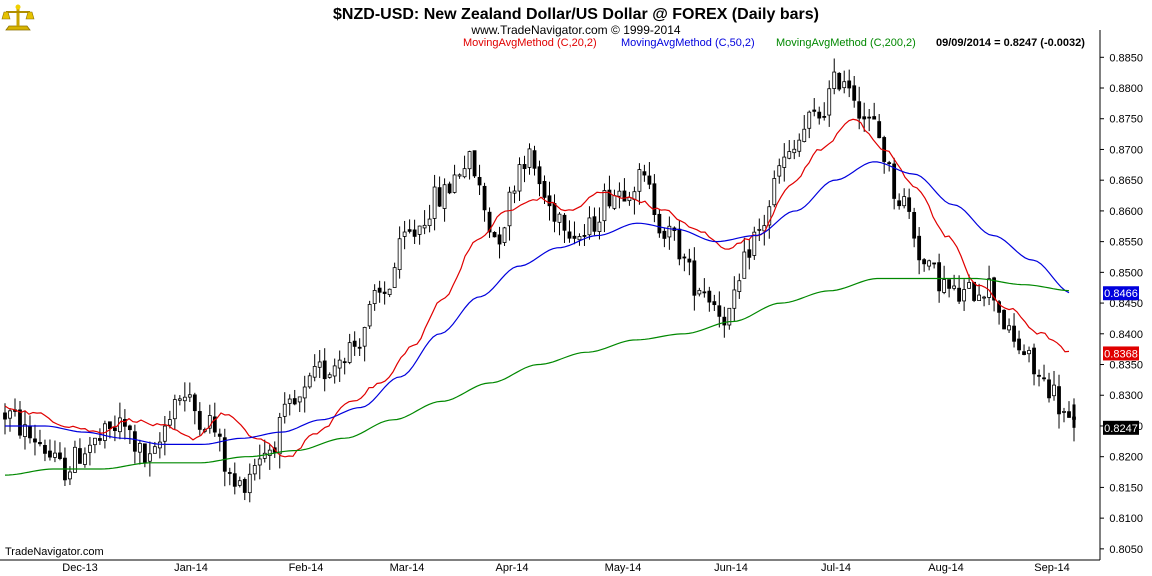  Describe the element at coordinates (1074, 420) in the screenshot. I see `candle-last` at that location.